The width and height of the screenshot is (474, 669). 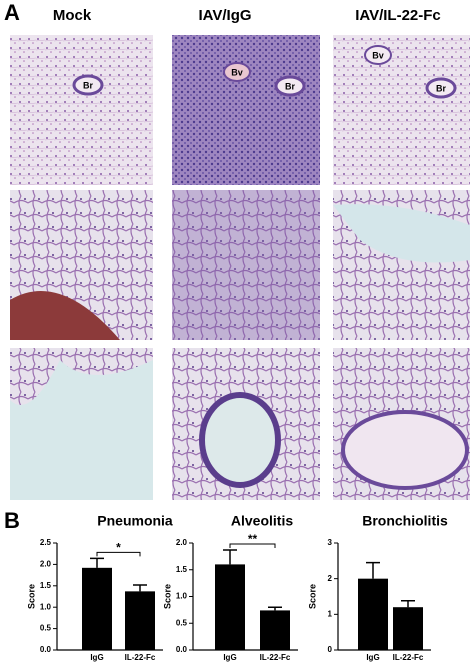 I want to click on micrograph-tint, so click(x=246, y=265).